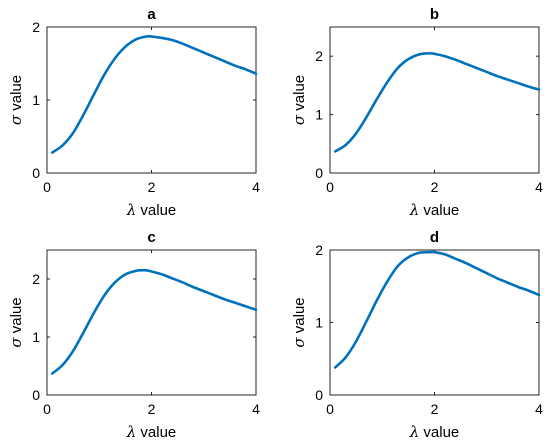  I want to click on panel-title: b, so click(434, 14).